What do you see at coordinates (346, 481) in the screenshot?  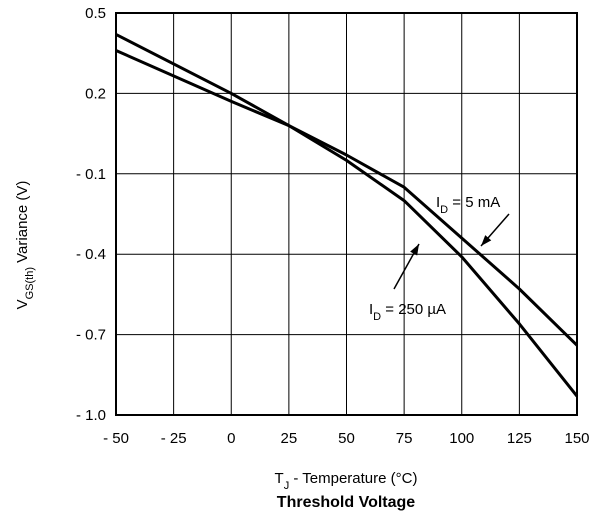 I see `x-axis-label: TJ - Temperature (°C)` at bounding box center [346, 481].